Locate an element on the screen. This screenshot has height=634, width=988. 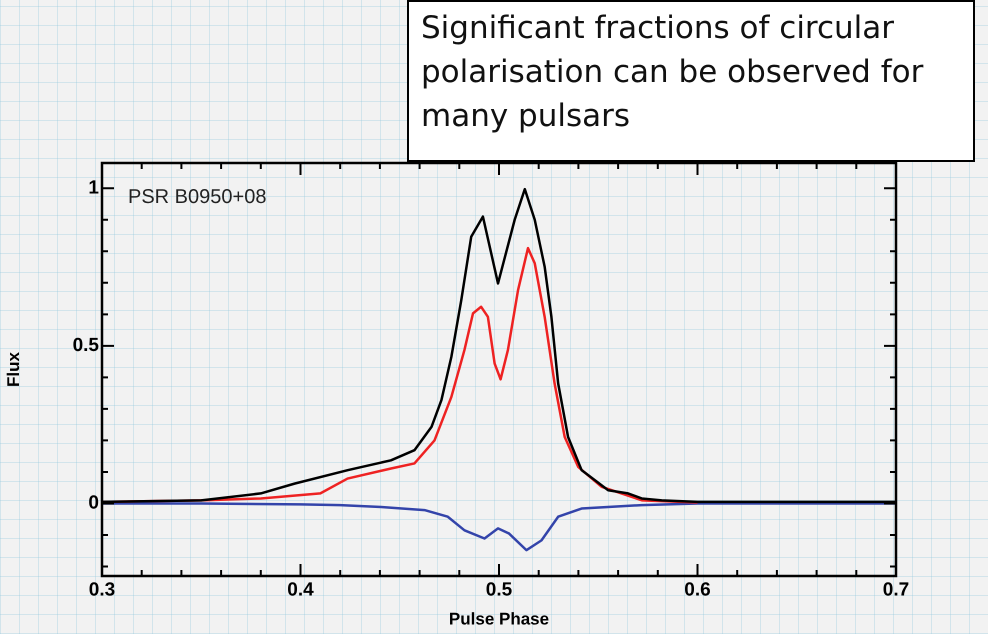
text: Significant fractions of circular polarisation can be observed for many pulsars is located at coordinates (691, 81).